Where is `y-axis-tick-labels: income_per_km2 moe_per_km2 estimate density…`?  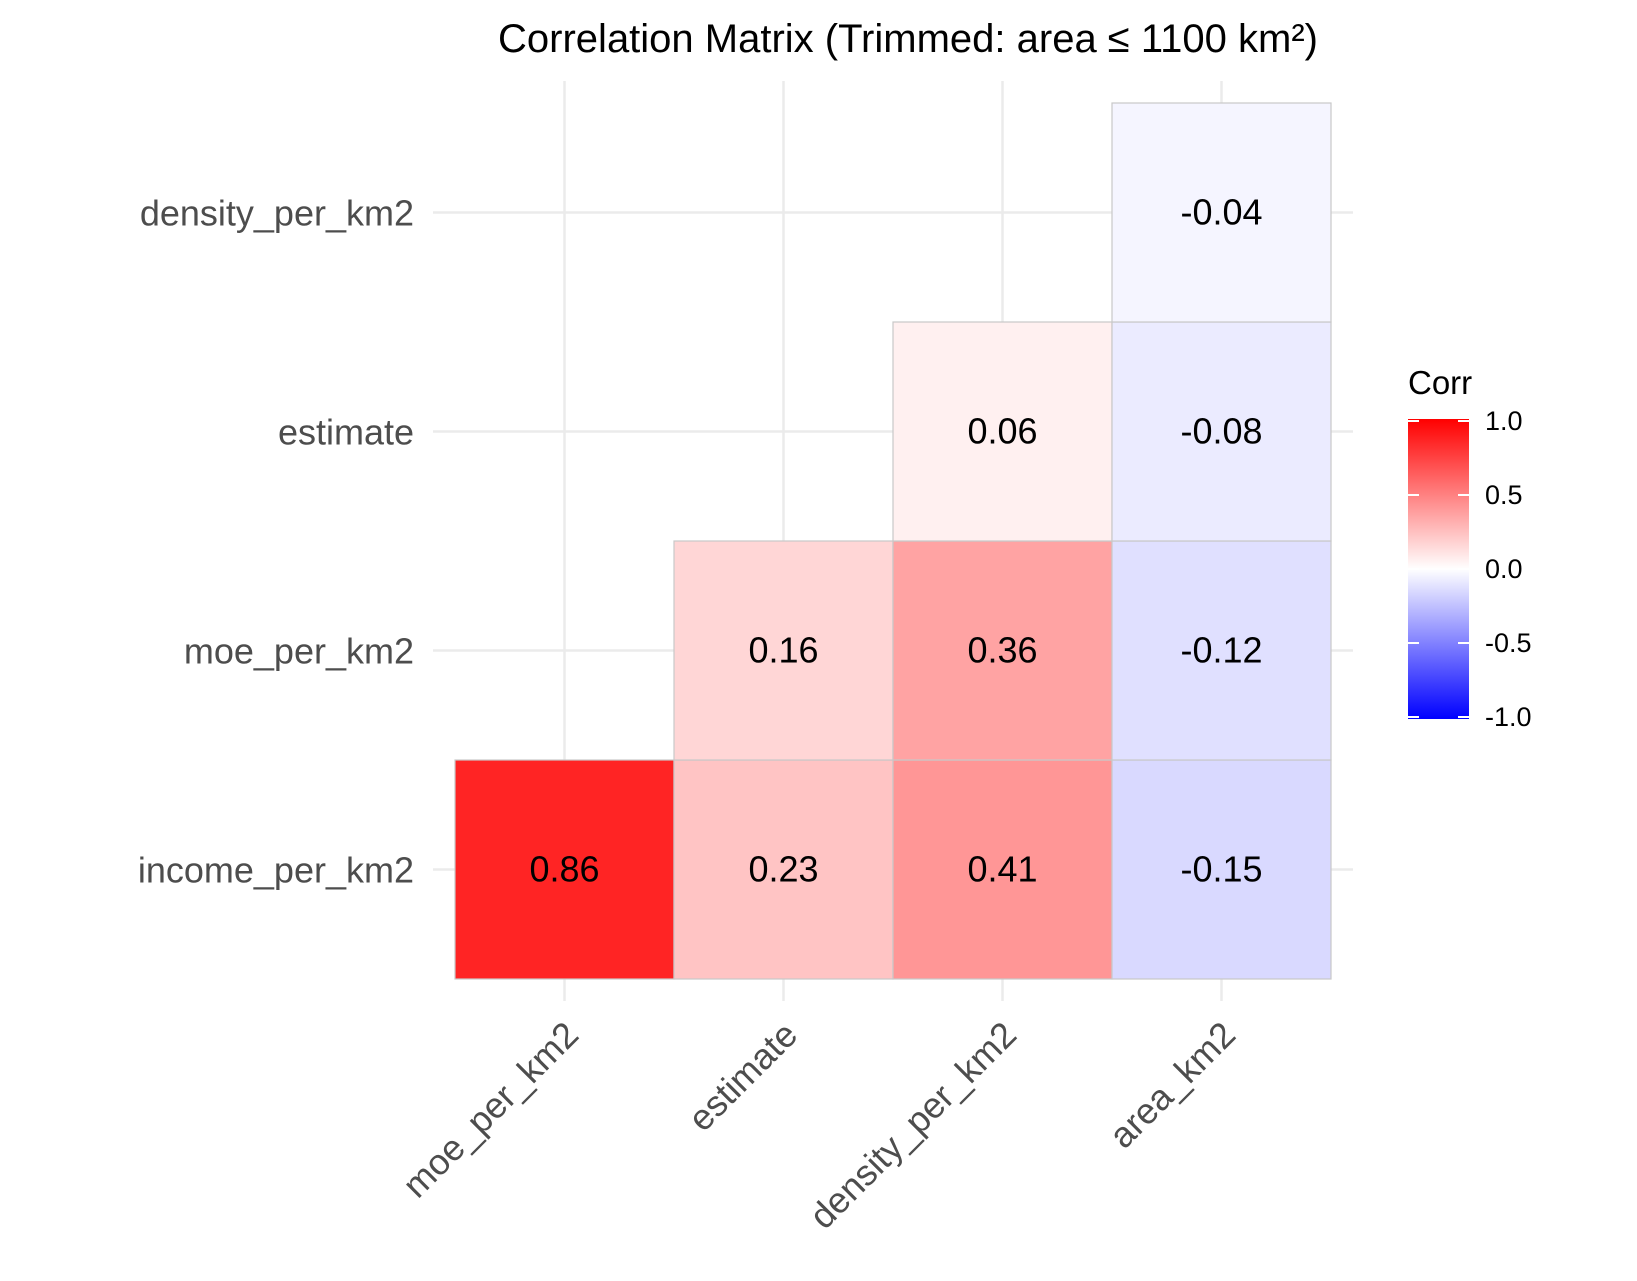 y-axis-tick-labels: income_per_km2 moe_per_km2 estimate density… is located at coordinates (276, 542).